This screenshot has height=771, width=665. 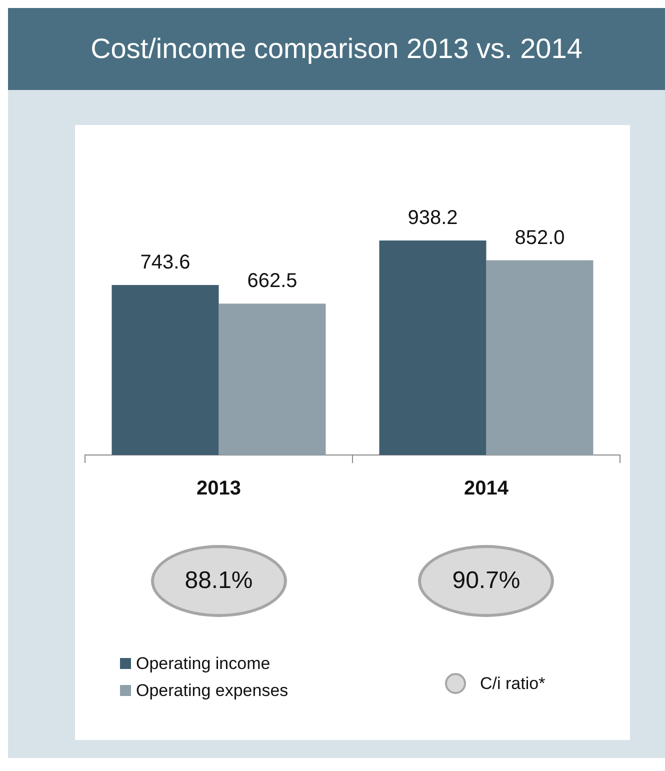 I want to click on data-label: 938.2, so click(x=433, y=218).